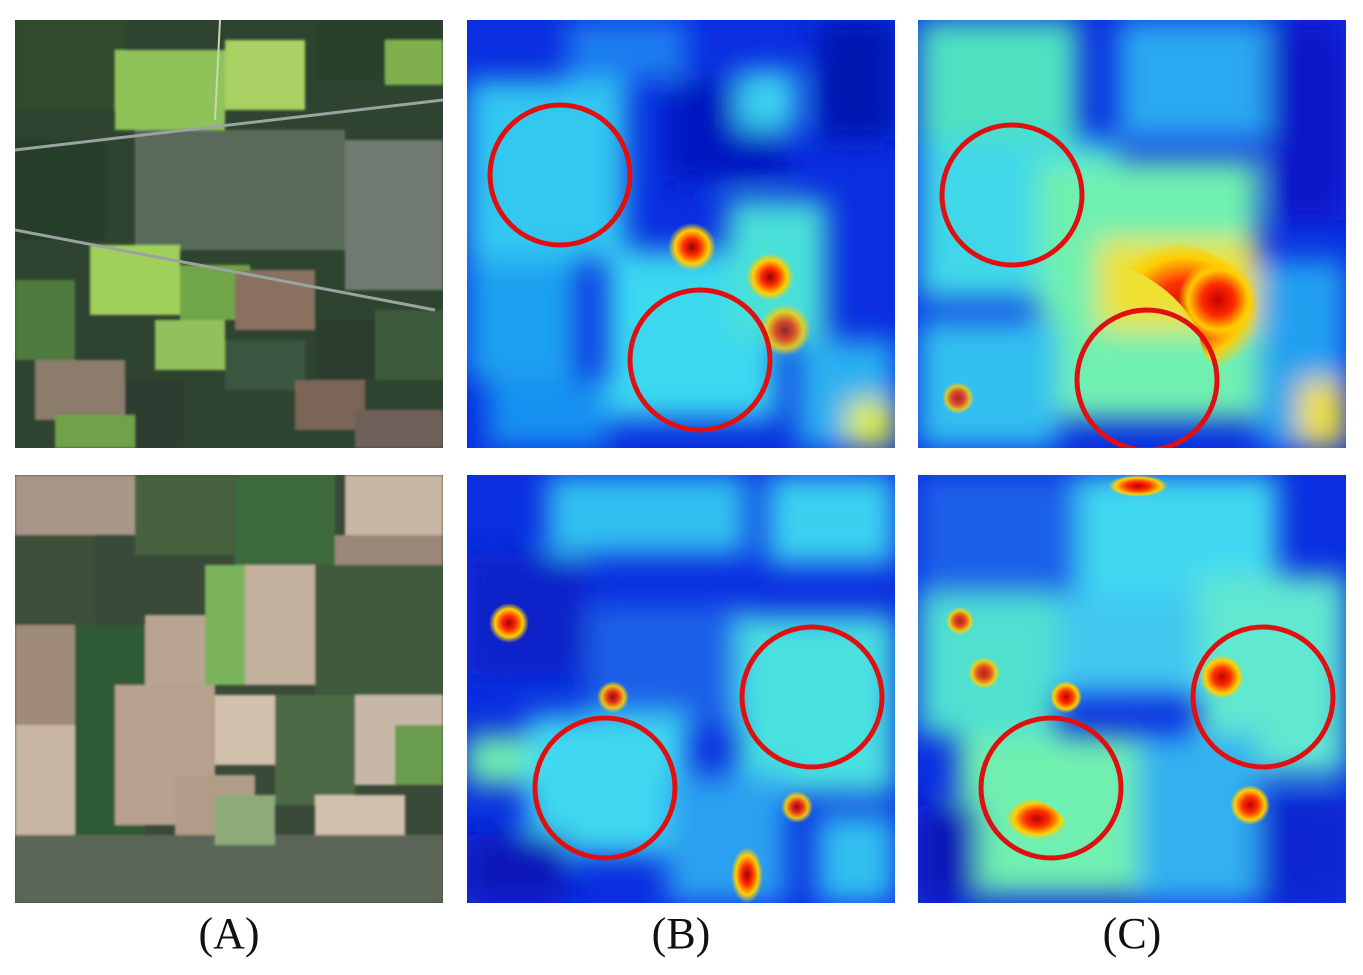  Describe the element at coordinates (229, 933) in the screenshot. I see `column-label-a: (A)` at that location.